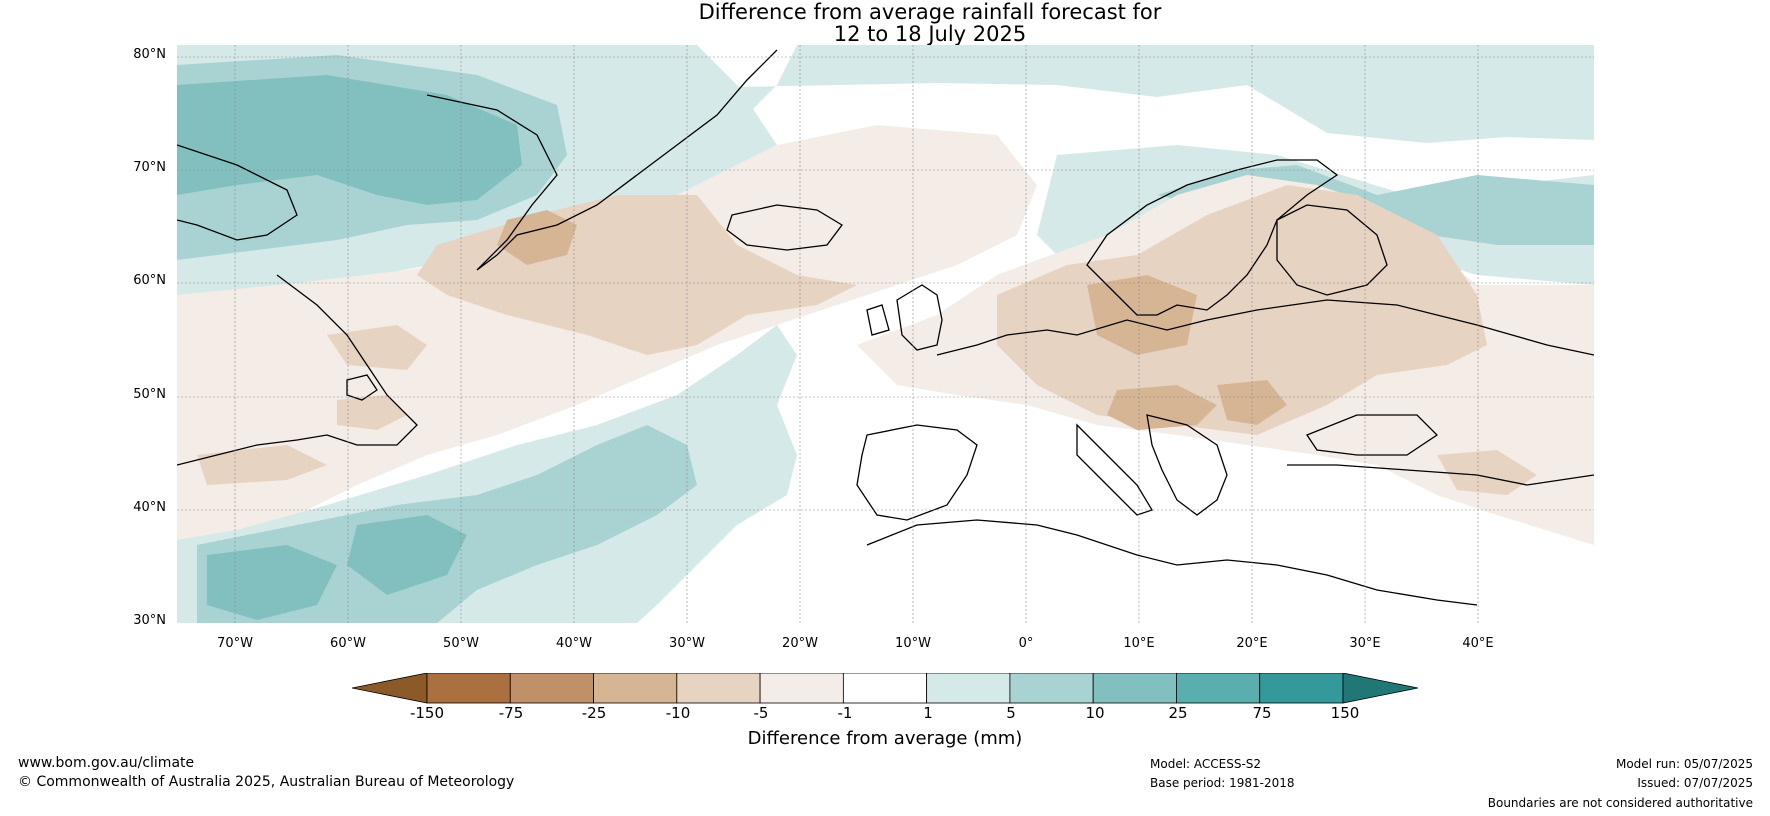 The image size is (1770, 816). Describe the element at coordinates (800, 643) in the screenshot. I see `lon-label-20w: 20°W` at that location.